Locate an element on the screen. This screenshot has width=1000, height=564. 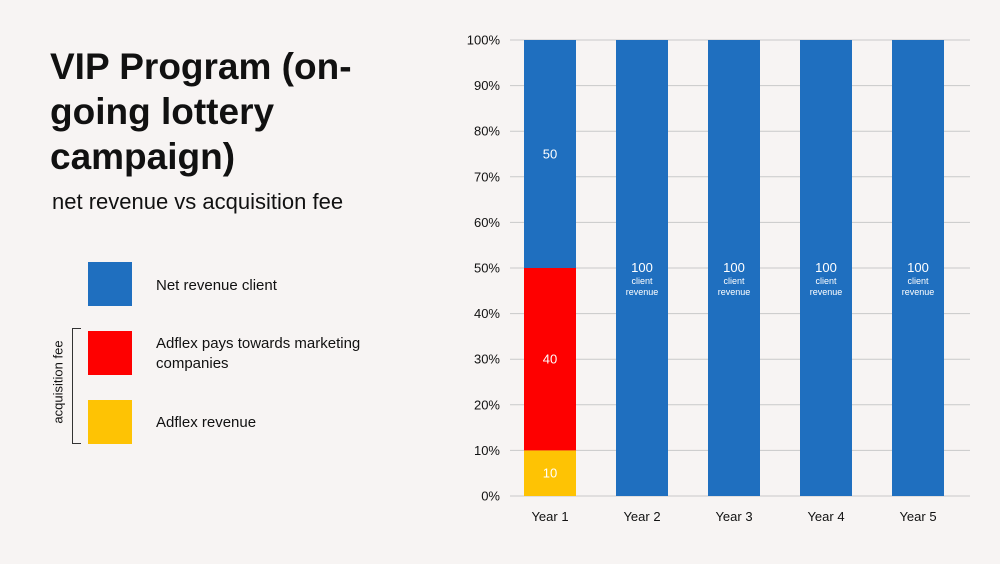
acquisition-fee-label: acquisition fee is located at coordinates (58, 382).